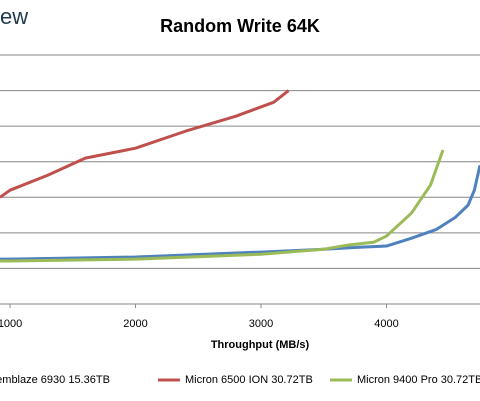 The width and height of the screenshot is (480, 401). I want to click on logo: ew, so click(14, 16).